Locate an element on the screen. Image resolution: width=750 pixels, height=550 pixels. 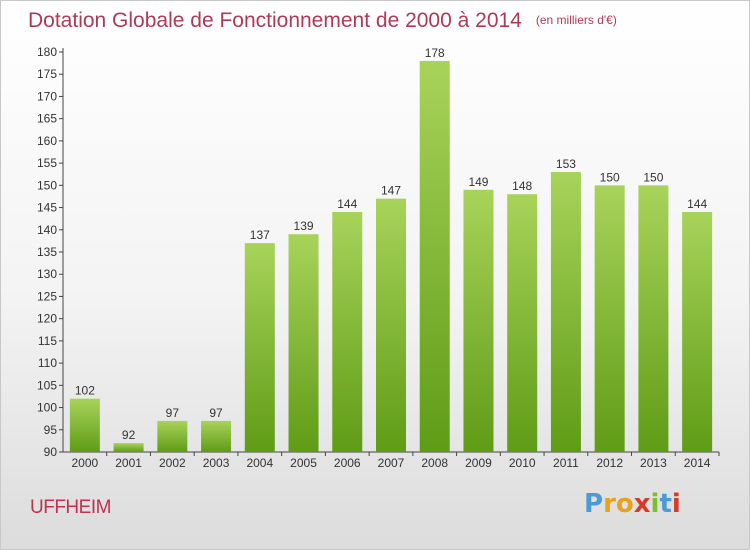
y-tick-label: 120 is located at coordinates (47, 319).